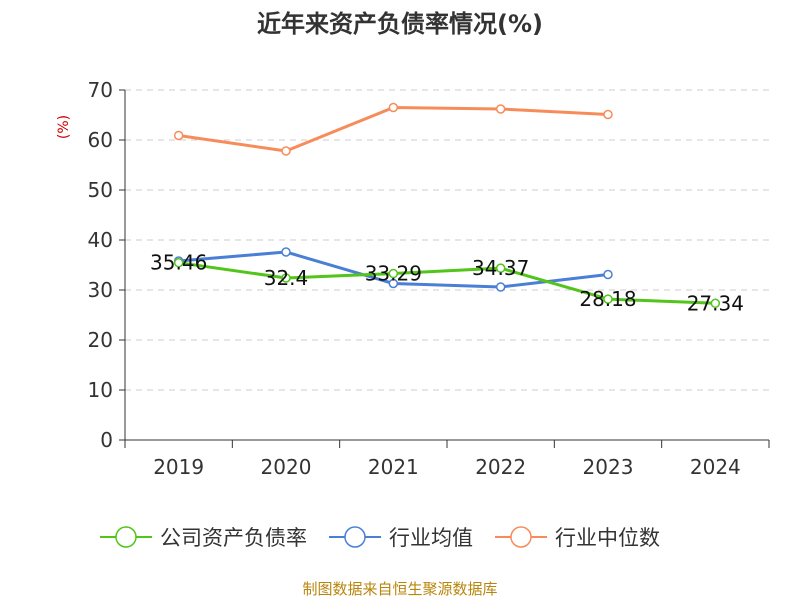 This screenshot has height=600, width=800. I want to click on data-label: 28.18, so click(607, 299).